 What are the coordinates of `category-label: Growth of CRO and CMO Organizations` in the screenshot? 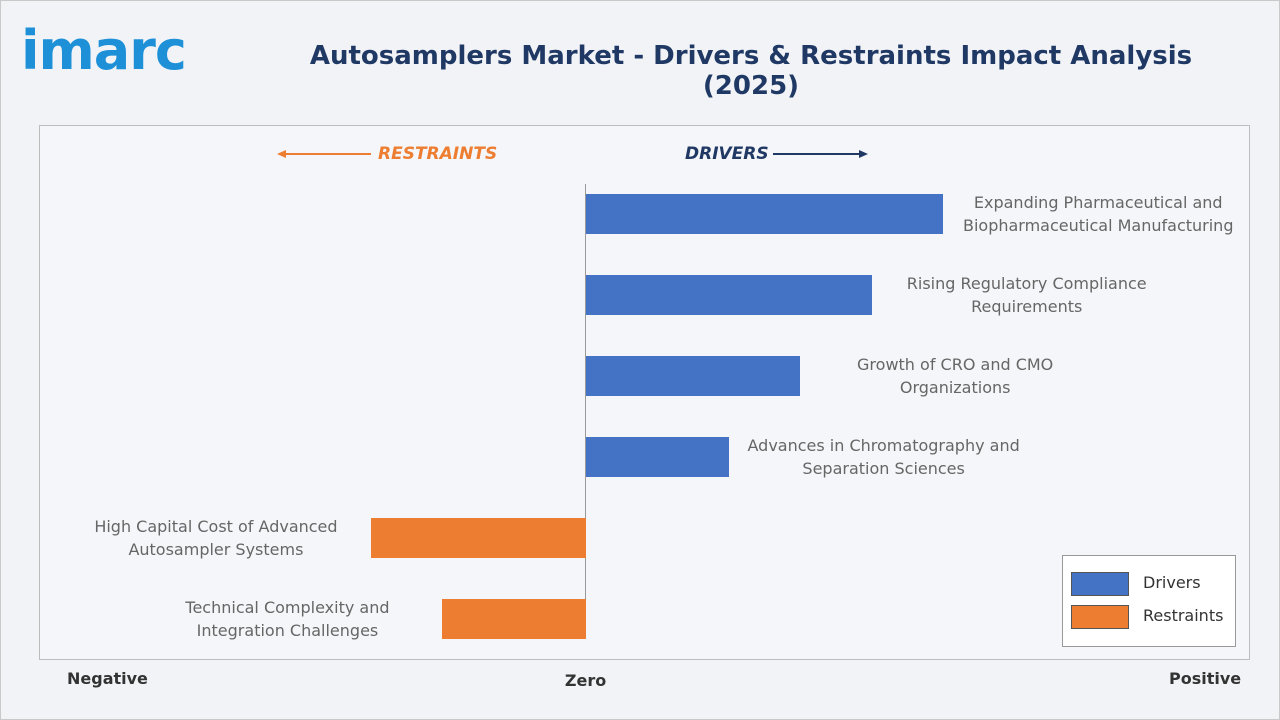 It's located at (955, 376).